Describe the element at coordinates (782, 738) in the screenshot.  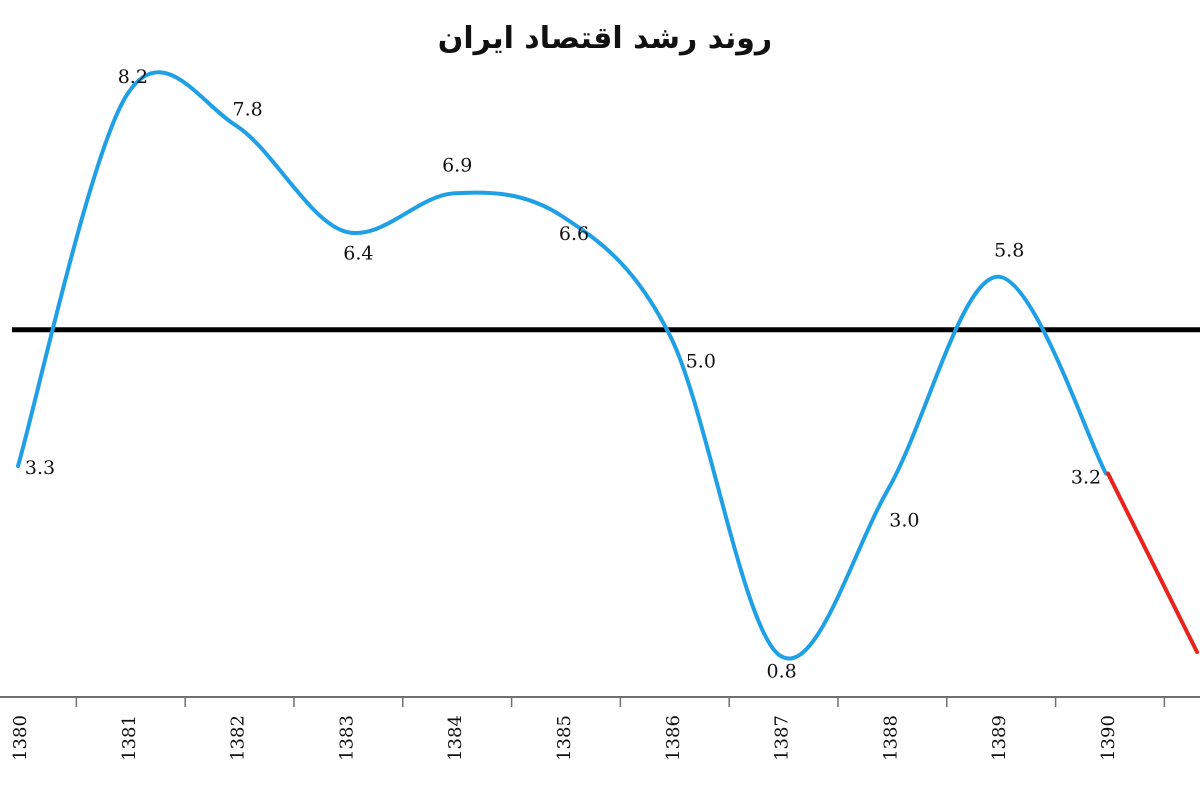
I see `x-tick-label-1387: 1387` at that location.